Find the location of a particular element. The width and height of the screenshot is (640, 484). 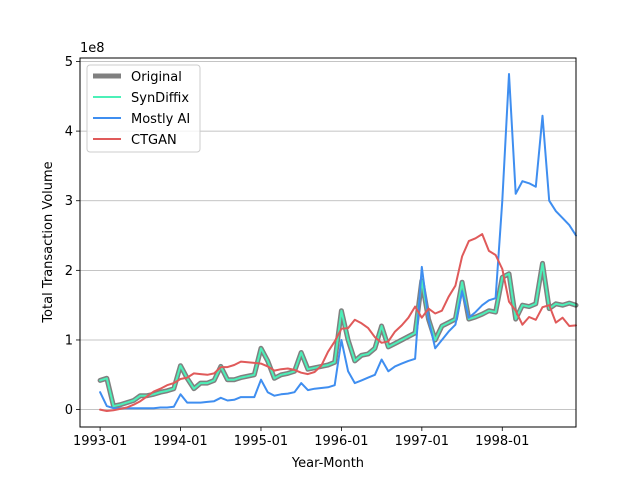

y-tick-label: 1 is located at coordinates (69, 340).